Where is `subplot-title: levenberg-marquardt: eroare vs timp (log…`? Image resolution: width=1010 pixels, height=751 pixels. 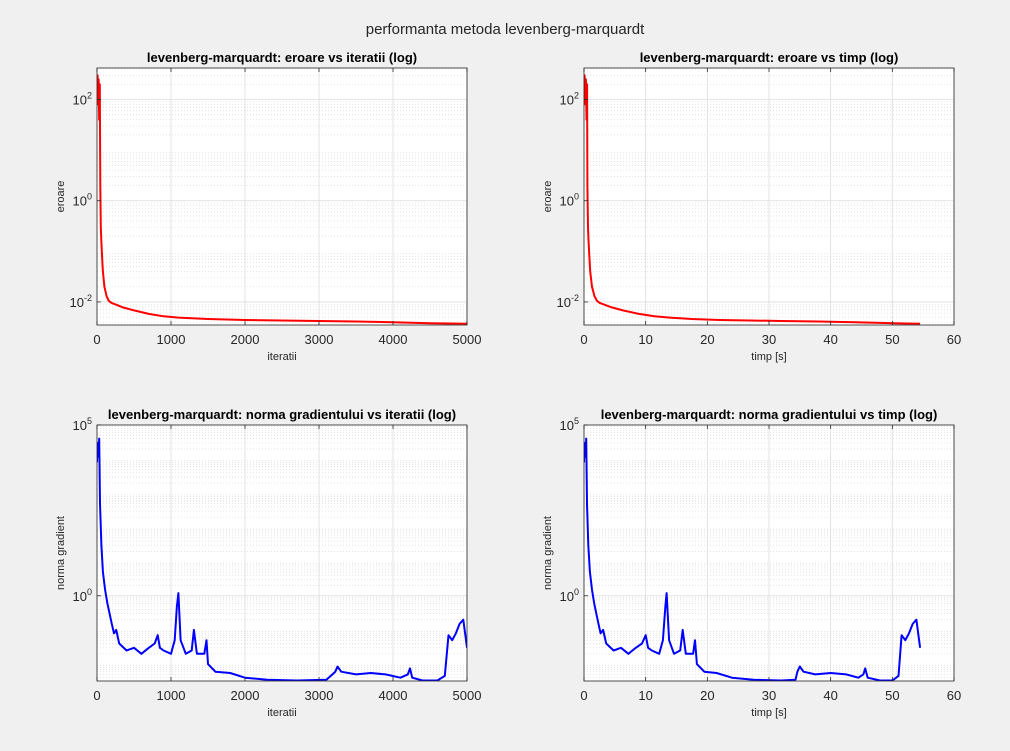
subplot-title: levenberg-marquardt: eroare vs timp (log… is located at coordinates (769, 57).